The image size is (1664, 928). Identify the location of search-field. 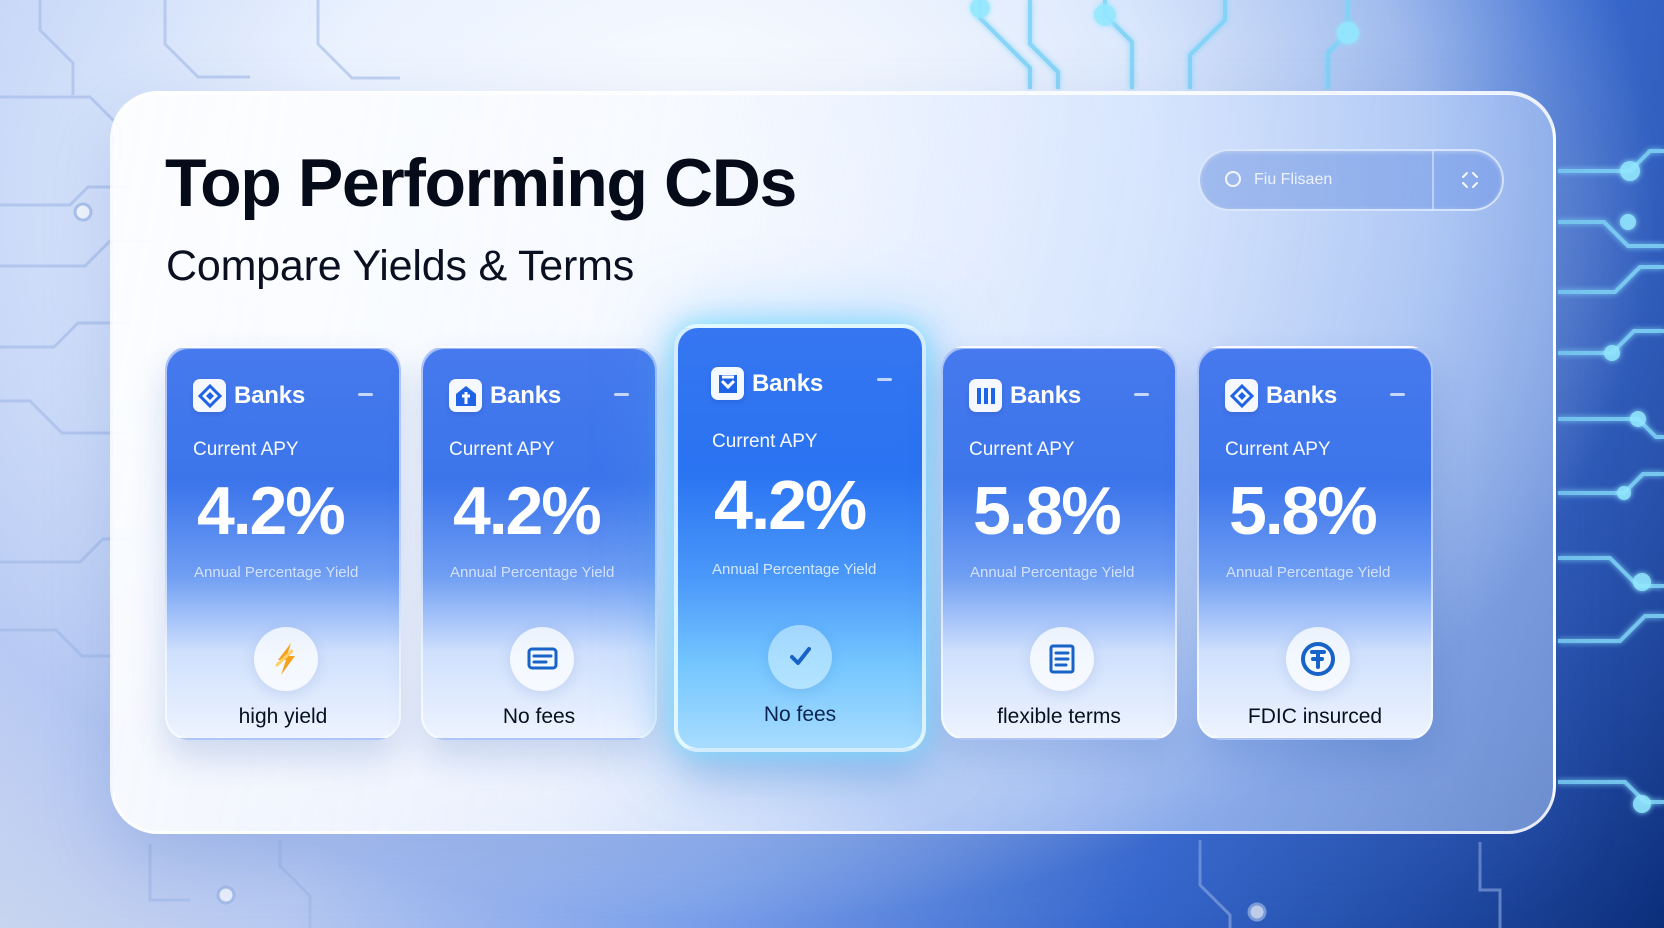
(1316, 180).